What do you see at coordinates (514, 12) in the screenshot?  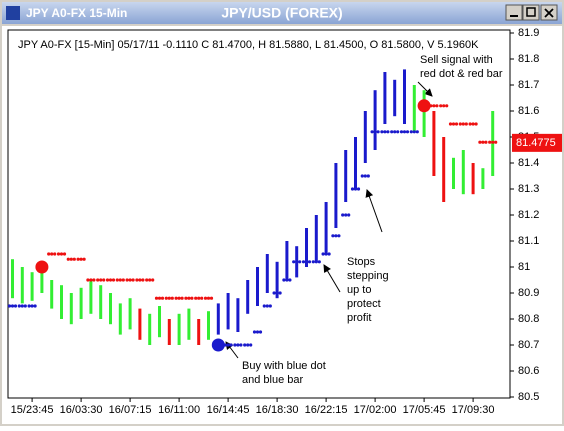 I see `minimize-button` at bounding box center [514, 12].